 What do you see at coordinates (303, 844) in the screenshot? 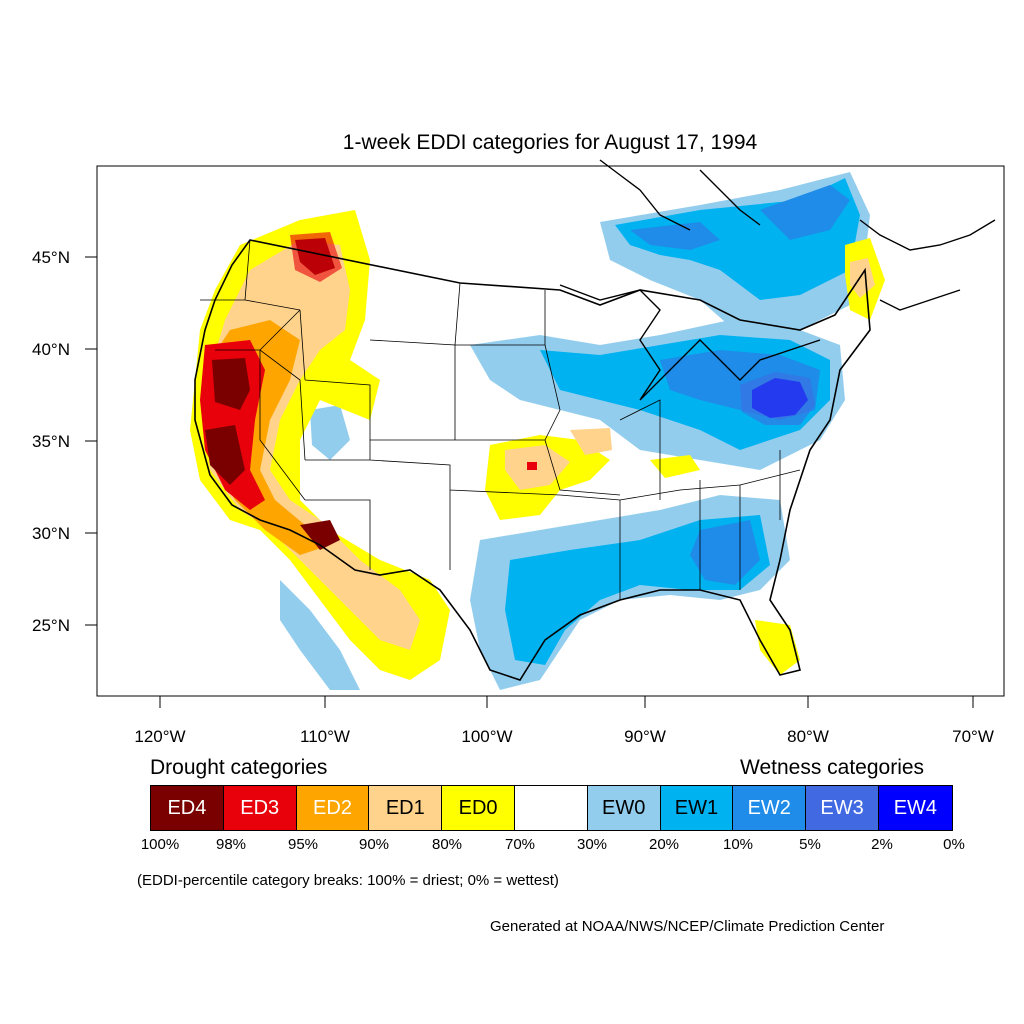
I see `pct-break: 95%` at bounding box center [303, 844].